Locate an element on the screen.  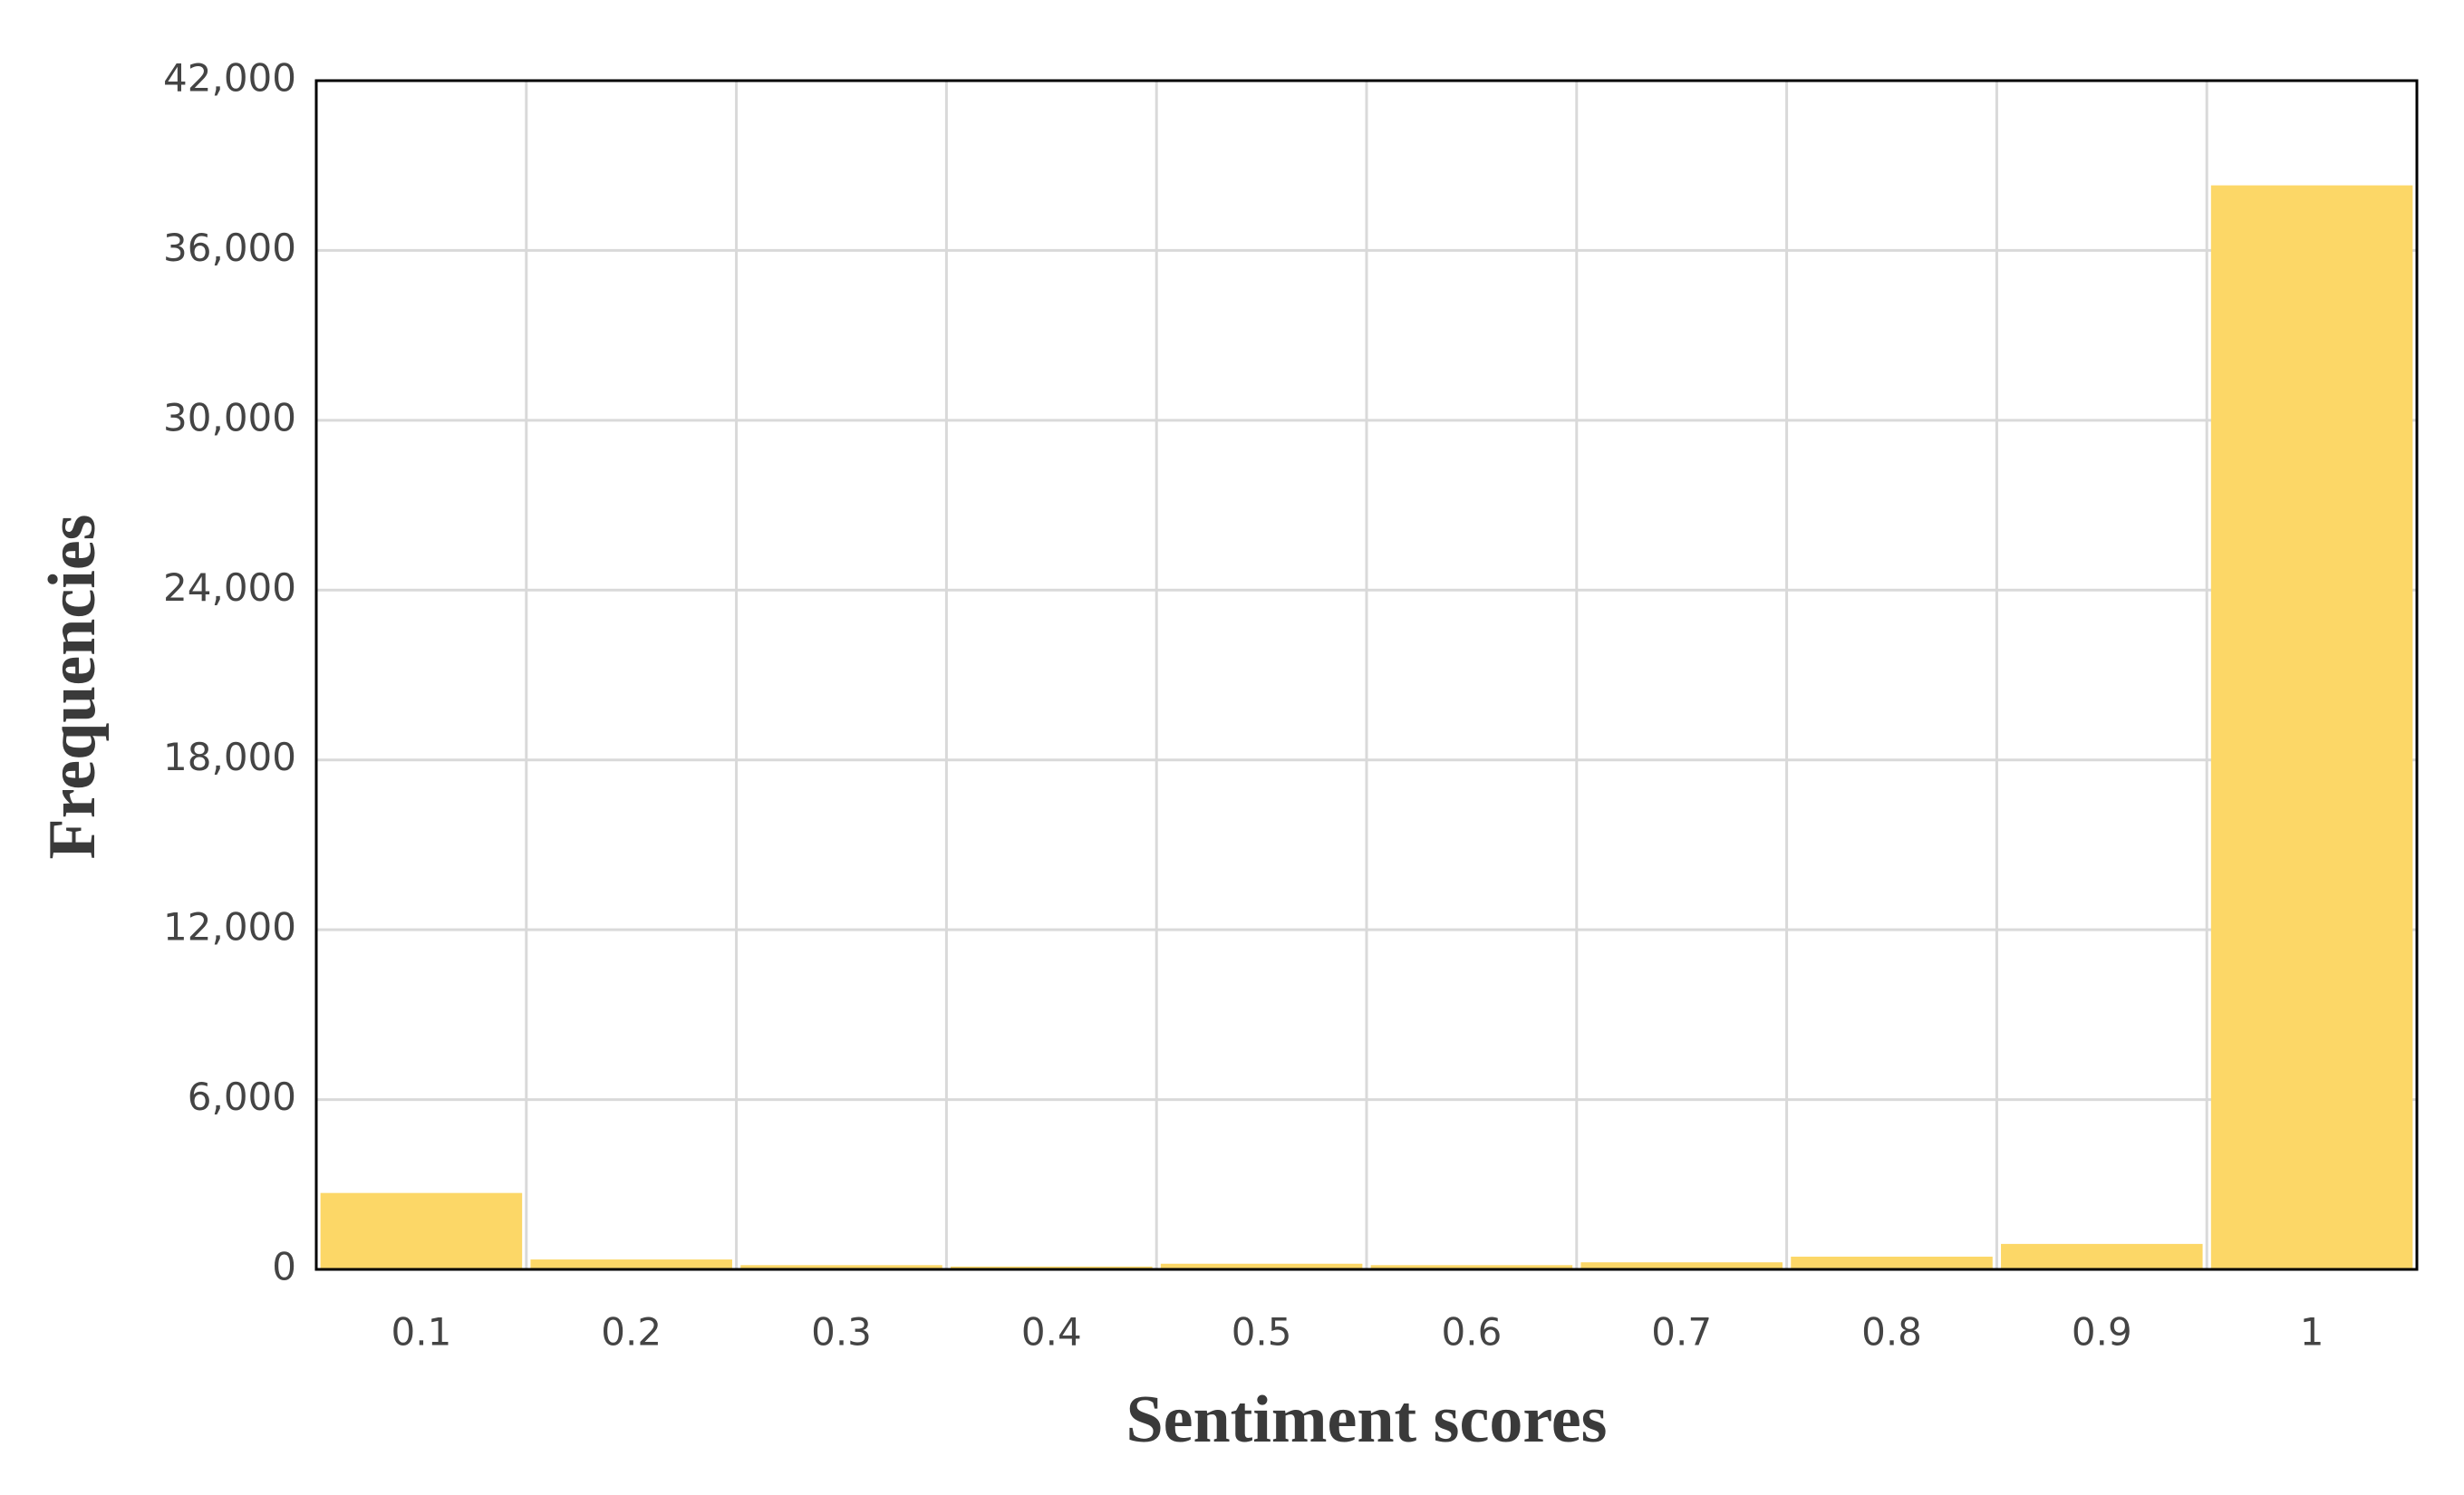
y-tick-label: 24,000 is located at coordinates (229, 587).